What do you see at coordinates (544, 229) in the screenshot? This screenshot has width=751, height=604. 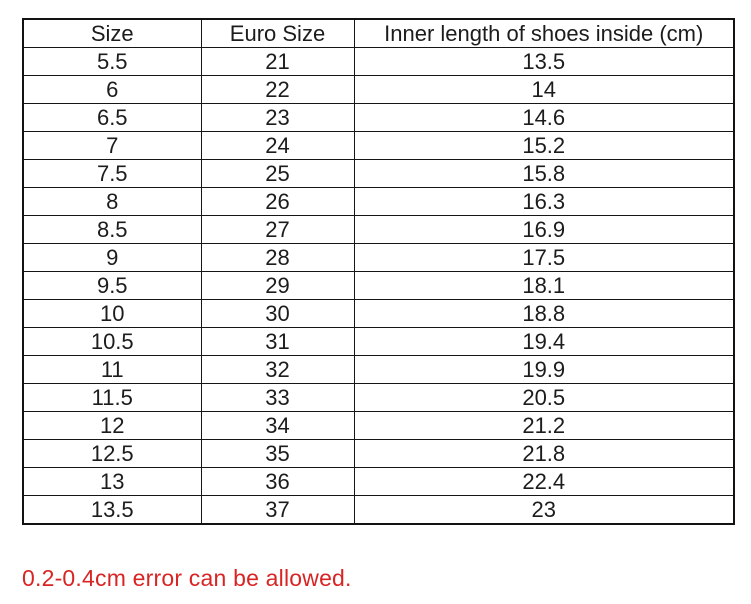 I see `cell-inner-length: 16.9` at bounding box center [544, 229].